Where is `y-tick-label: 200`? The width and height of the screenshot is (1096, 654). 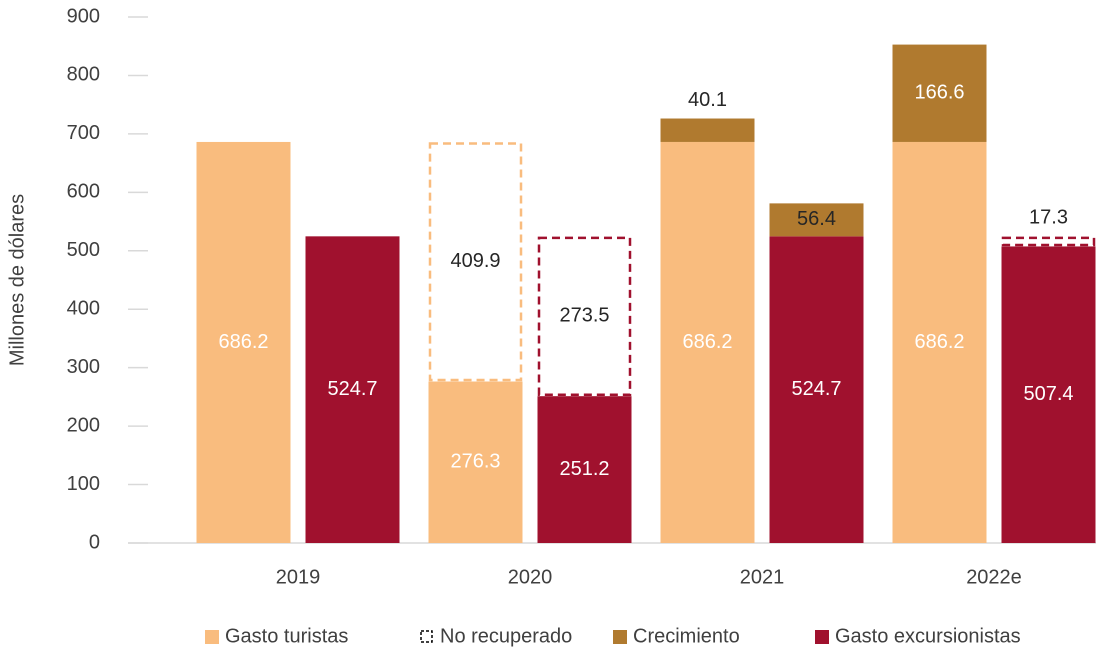 y-tick-label: 200 is located at coordinates (83, 425).